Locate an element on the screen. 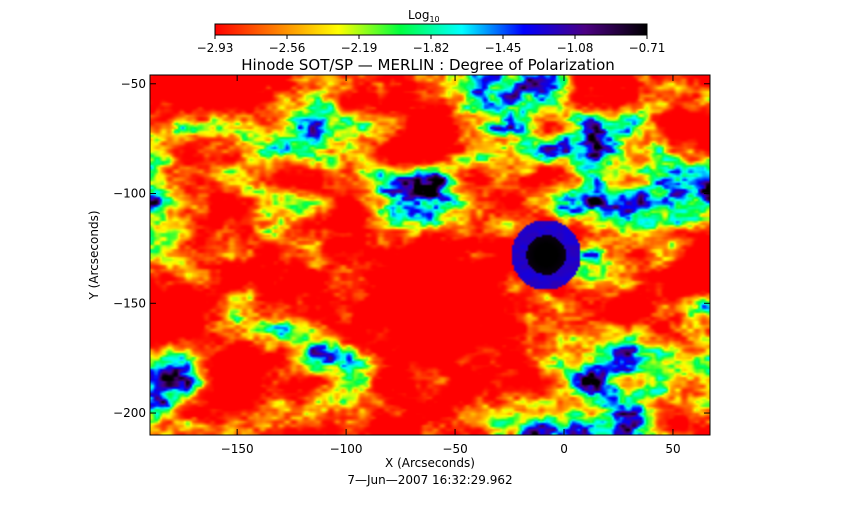  y-tick-label: −50 is located at coordinates (133, 84).